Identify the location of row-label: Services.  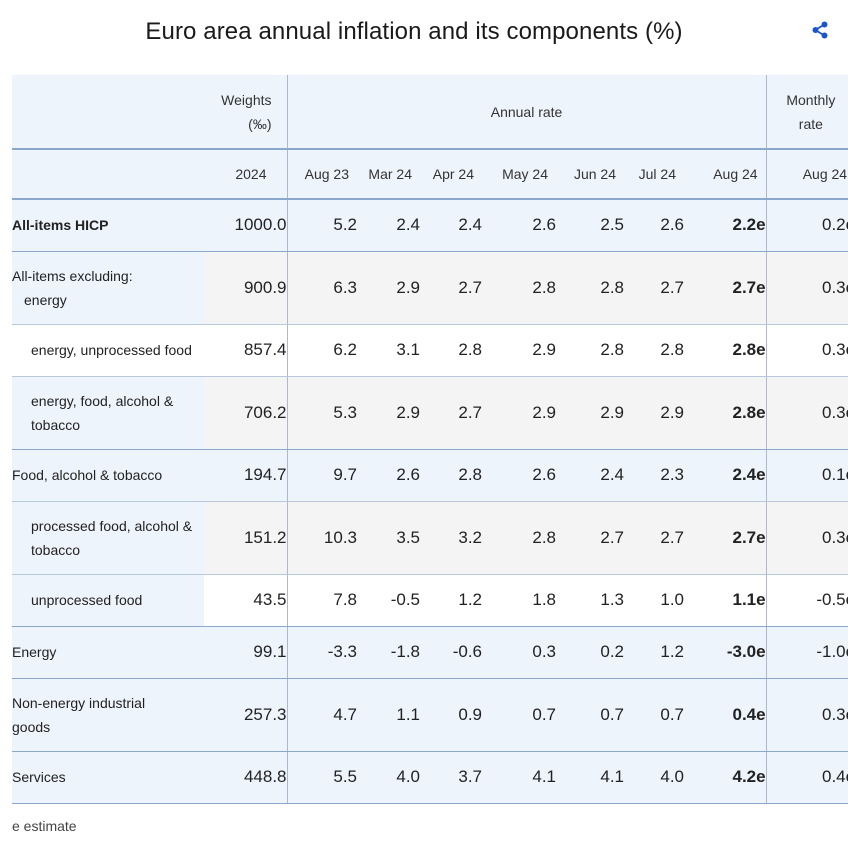
(108, 777).